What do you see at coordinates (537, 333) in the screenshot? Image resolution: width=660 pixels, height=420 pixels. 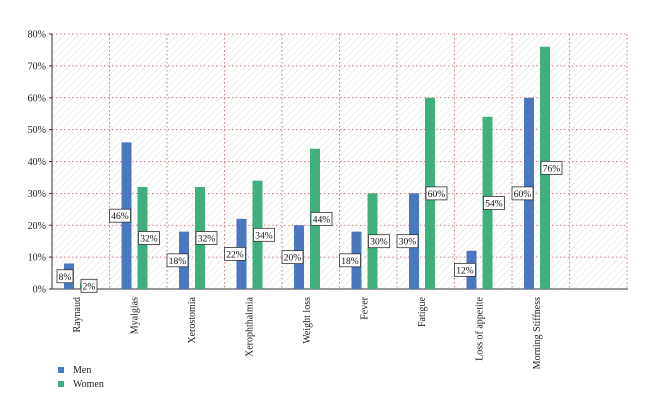 I see `x-tick-label: Morning Stiffness` at bounding box center [537, 333].